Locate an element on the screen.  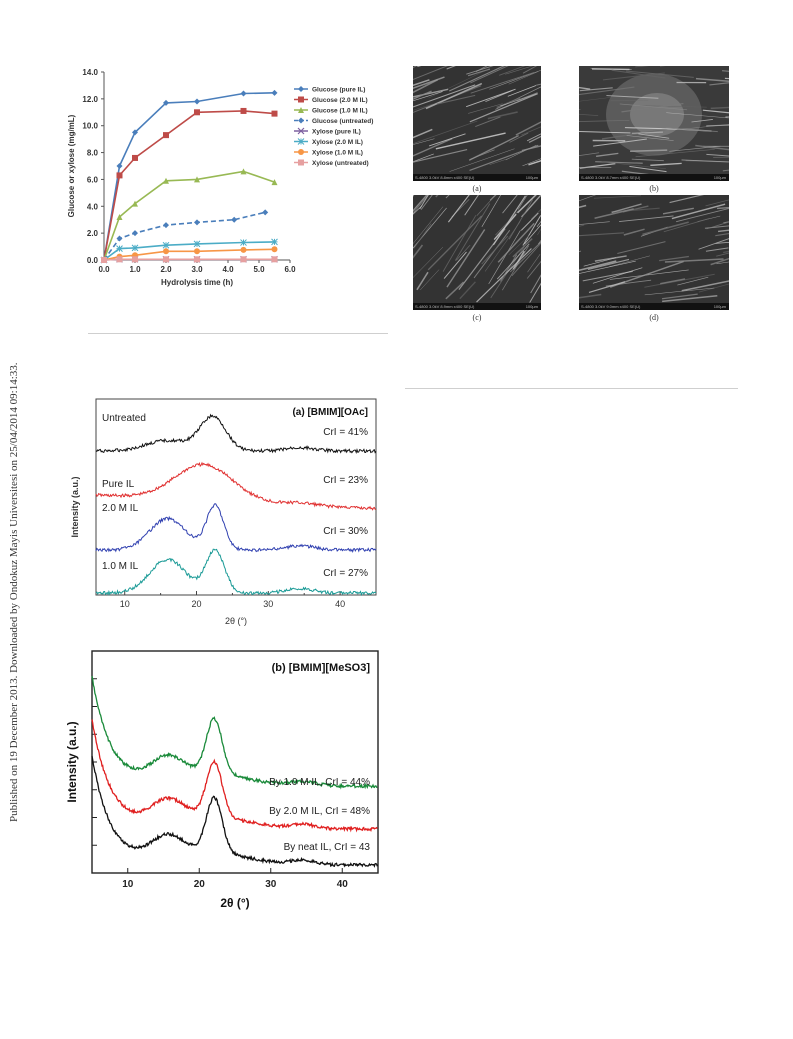
series-label: By 2.0 M IL, CrI = 48% is located at coordinates (319, 811).